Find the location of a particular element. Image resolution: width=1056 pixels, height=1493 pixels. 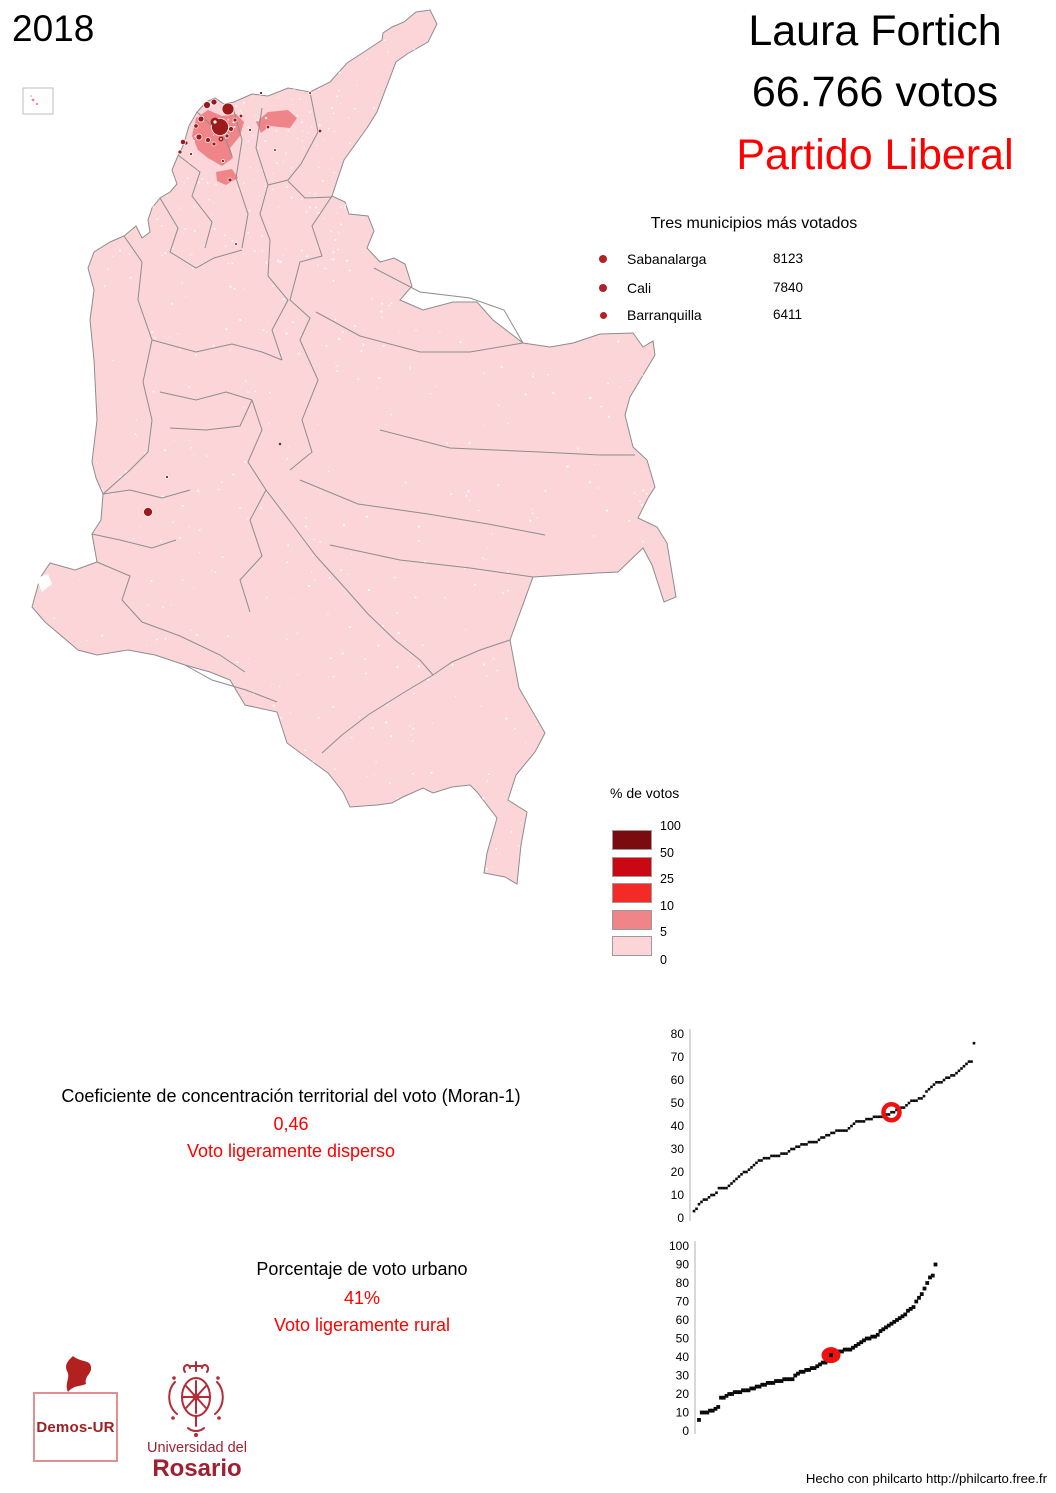

municipio-votes: 7840 is located at coordinates (788, 287).